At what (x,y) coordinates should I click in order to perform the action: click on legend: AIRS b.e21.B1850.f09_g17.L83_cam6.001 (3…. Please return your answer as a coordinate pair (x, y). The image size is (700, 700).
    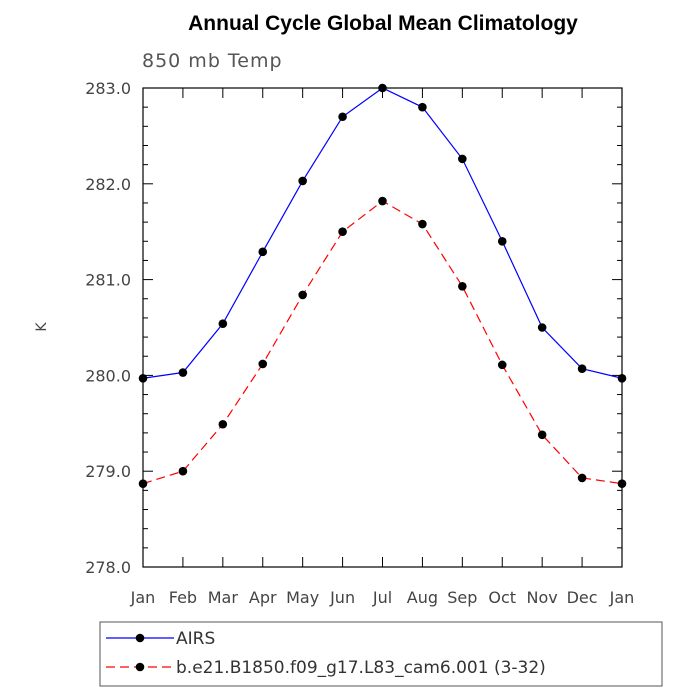
    Looking at the image, I should click on (381, 654).